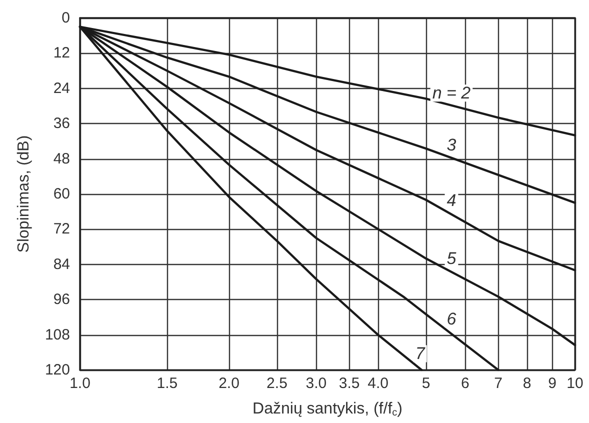 The image size is (589, 423). I want to click on x-tick-label: 4.0, so click(378, 383).